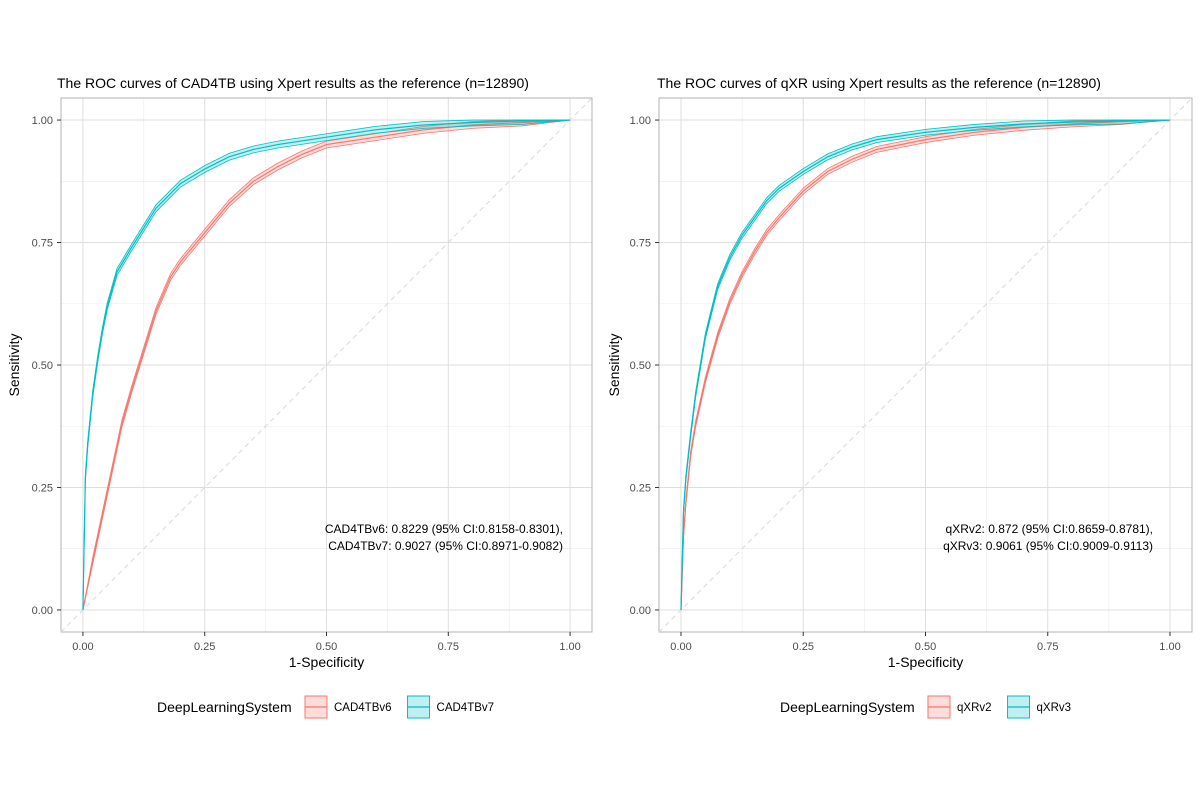  What do you see at coordinates (1054, 708) in the screenshot?
I see `legend-label: qXRv3` at bounding box center [1054, 708].